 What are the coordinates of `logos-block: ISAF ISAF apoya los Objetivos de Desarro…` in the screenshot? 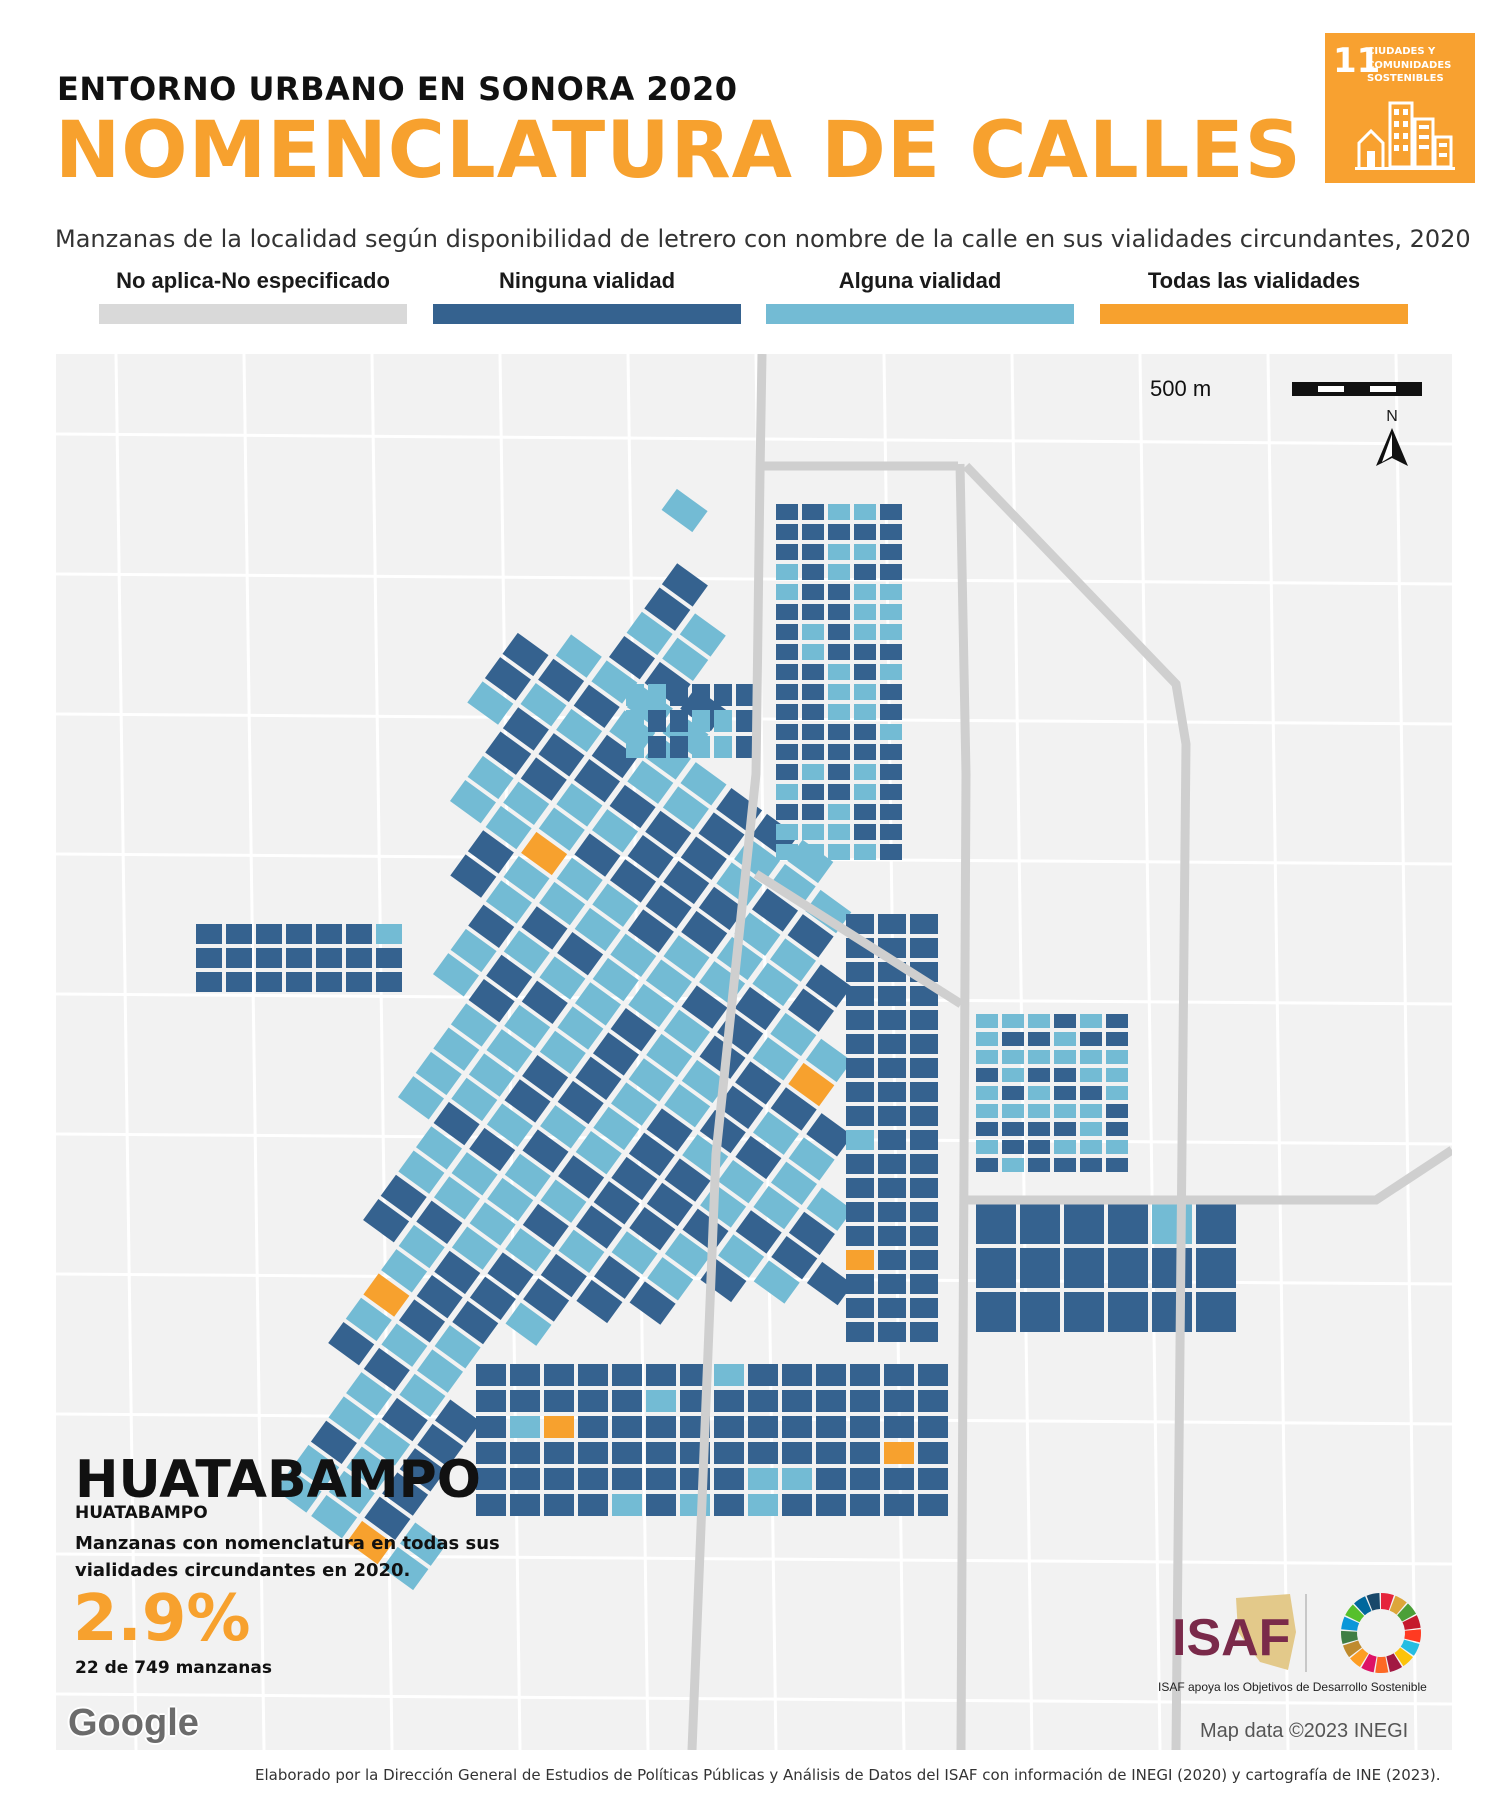 It's located at (1298, 1645).